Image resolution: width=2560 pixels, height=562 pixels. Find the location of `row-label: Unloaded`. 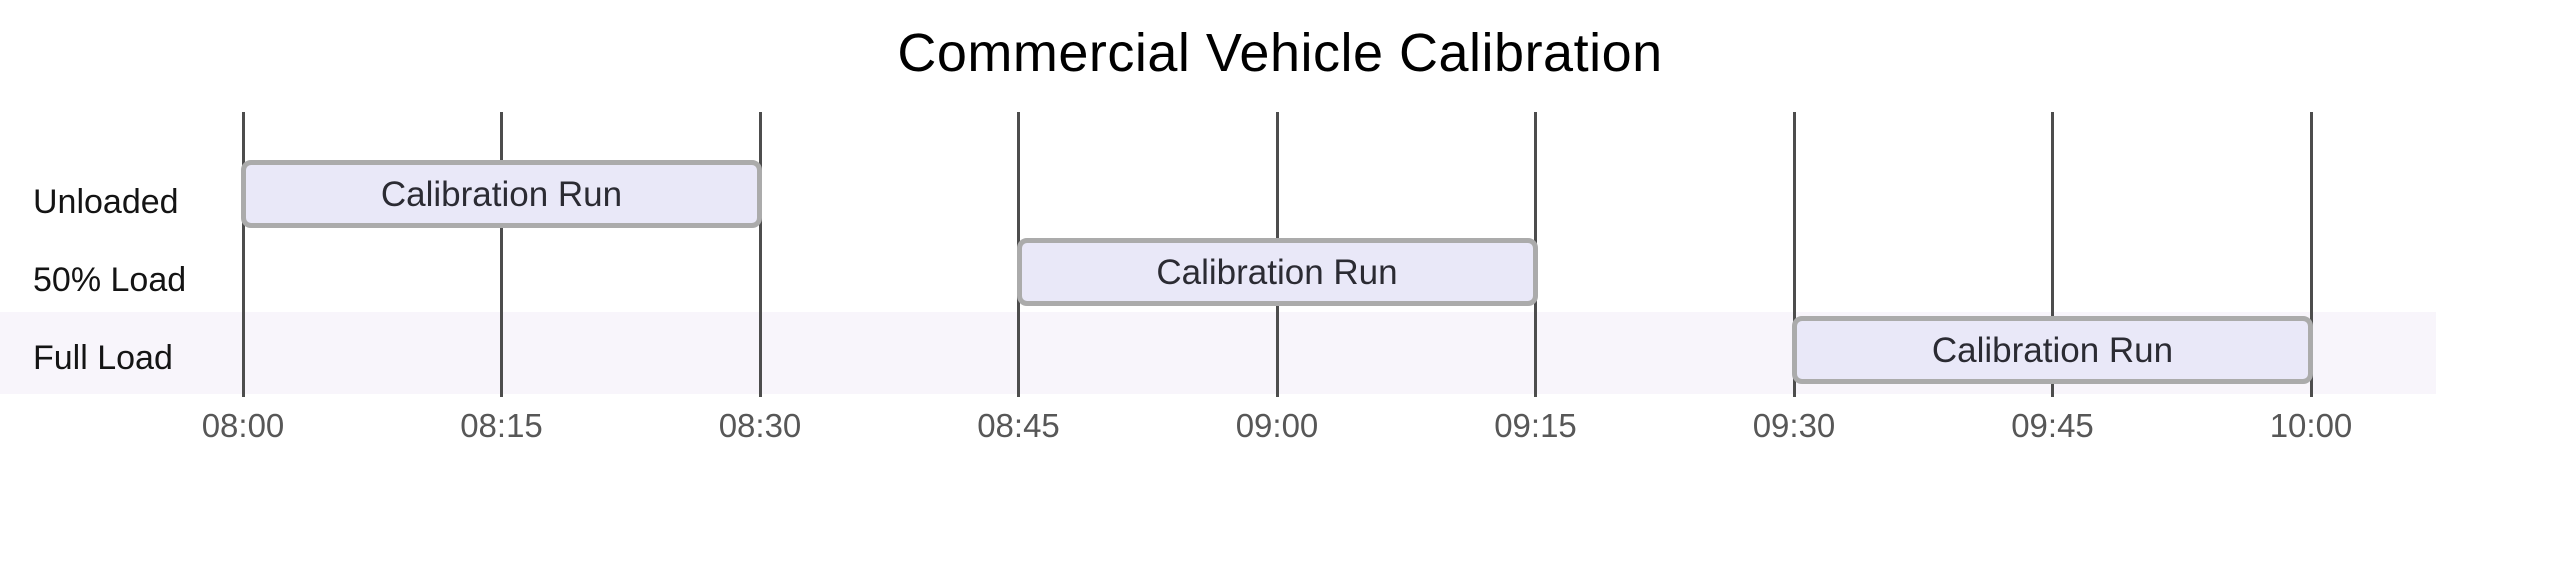

row-label: Unloaded is located at coordinates (106, 202).